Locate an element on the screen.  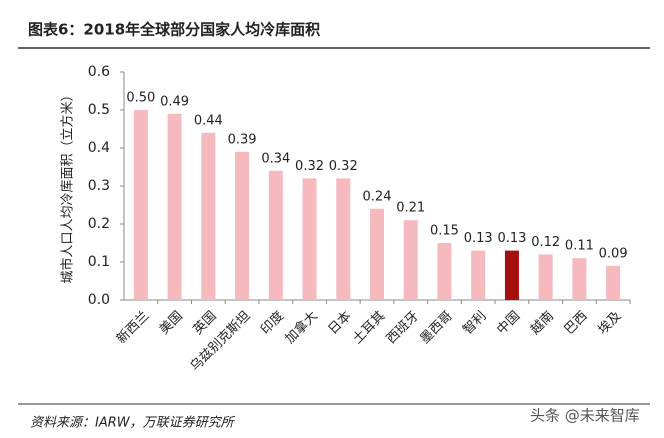
x-tick-label: 埃及 is located at coordinates (609, 323).